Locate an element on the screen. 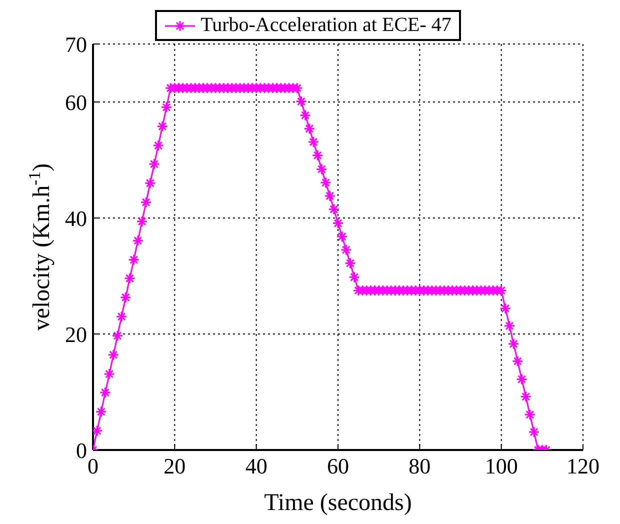 The image size is (620, 524). x-tick-label: 80 is located at coordinates (419, 466).